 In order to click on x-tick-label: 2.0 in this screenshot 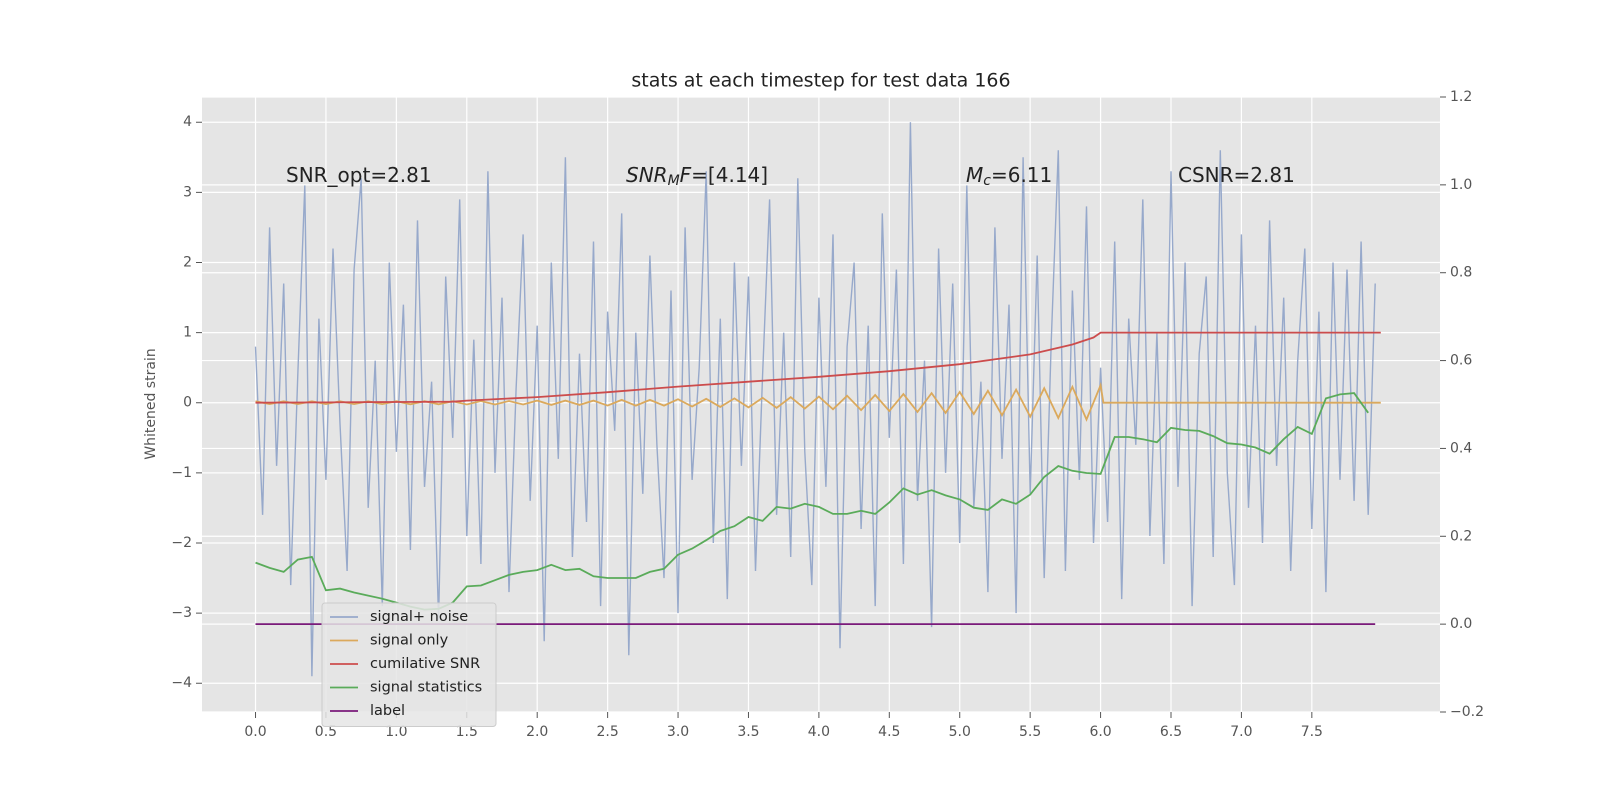, I will do `click(537, 732)`.